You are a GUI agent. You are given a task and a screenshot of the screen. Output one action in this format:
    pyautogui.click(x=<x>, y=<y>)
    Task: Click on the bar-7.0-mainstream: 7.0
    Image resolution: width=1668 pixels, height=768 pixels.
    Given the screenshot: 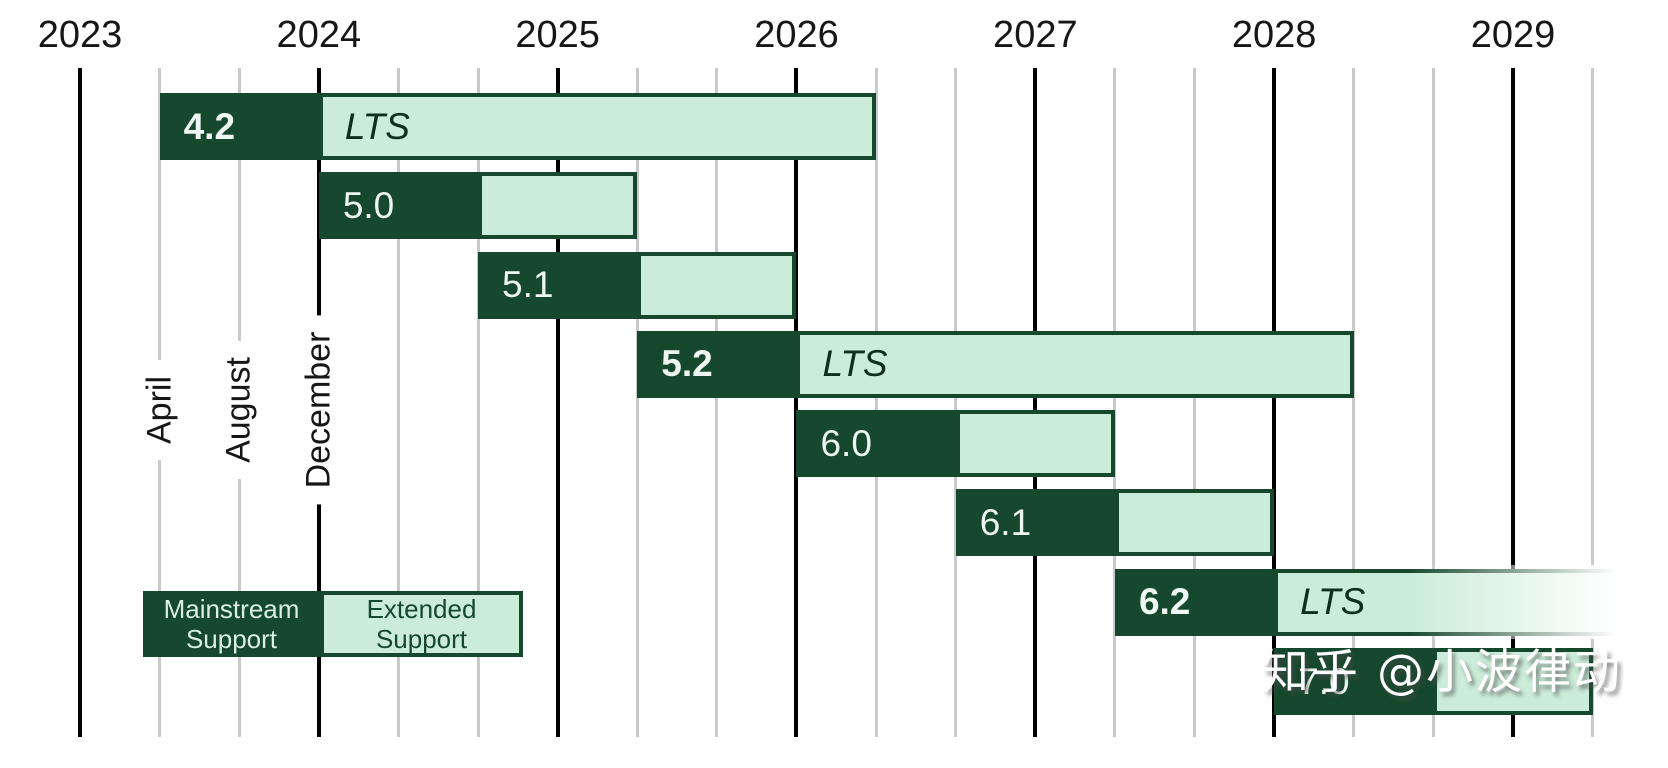 What is the action you would take?
    pyautogui.click(x=1354, y=682)
    